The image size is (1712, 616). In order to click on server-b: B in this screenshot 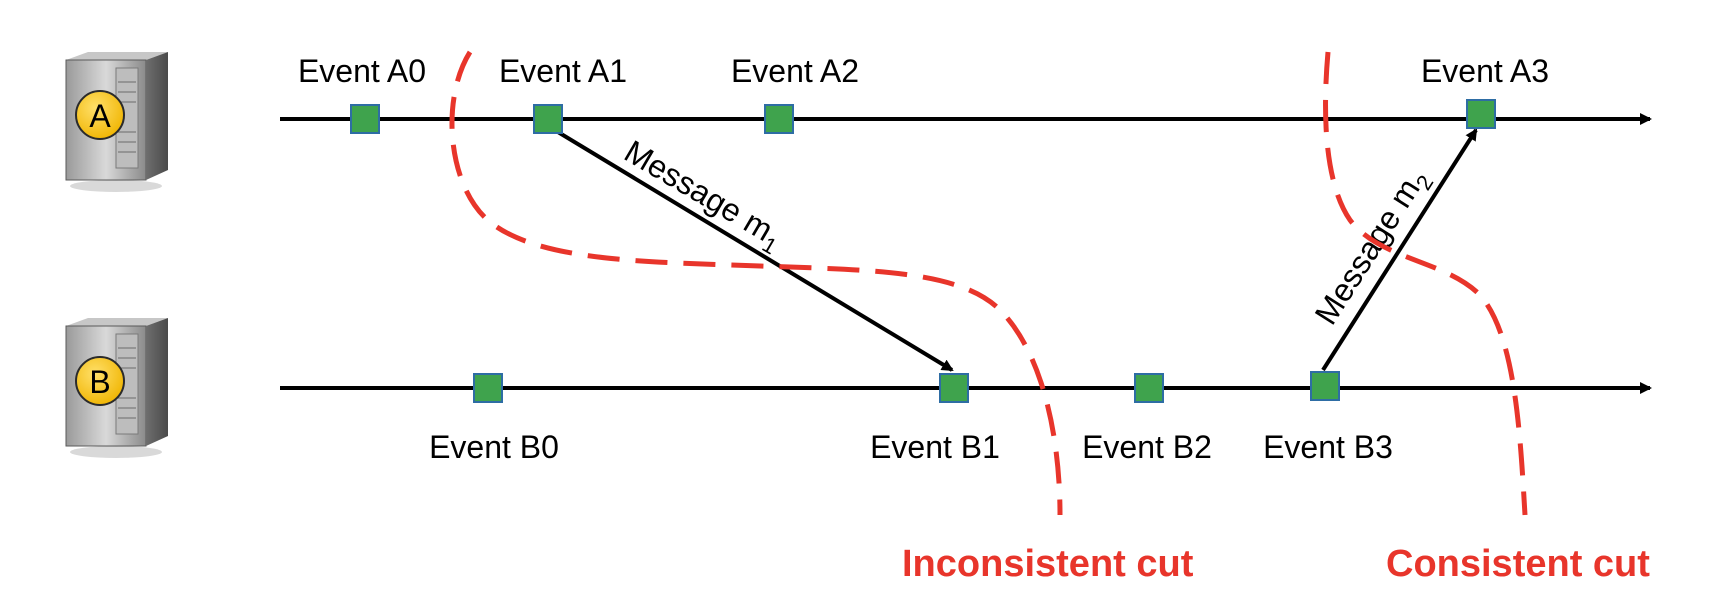, I will do `click(116, 388)`.